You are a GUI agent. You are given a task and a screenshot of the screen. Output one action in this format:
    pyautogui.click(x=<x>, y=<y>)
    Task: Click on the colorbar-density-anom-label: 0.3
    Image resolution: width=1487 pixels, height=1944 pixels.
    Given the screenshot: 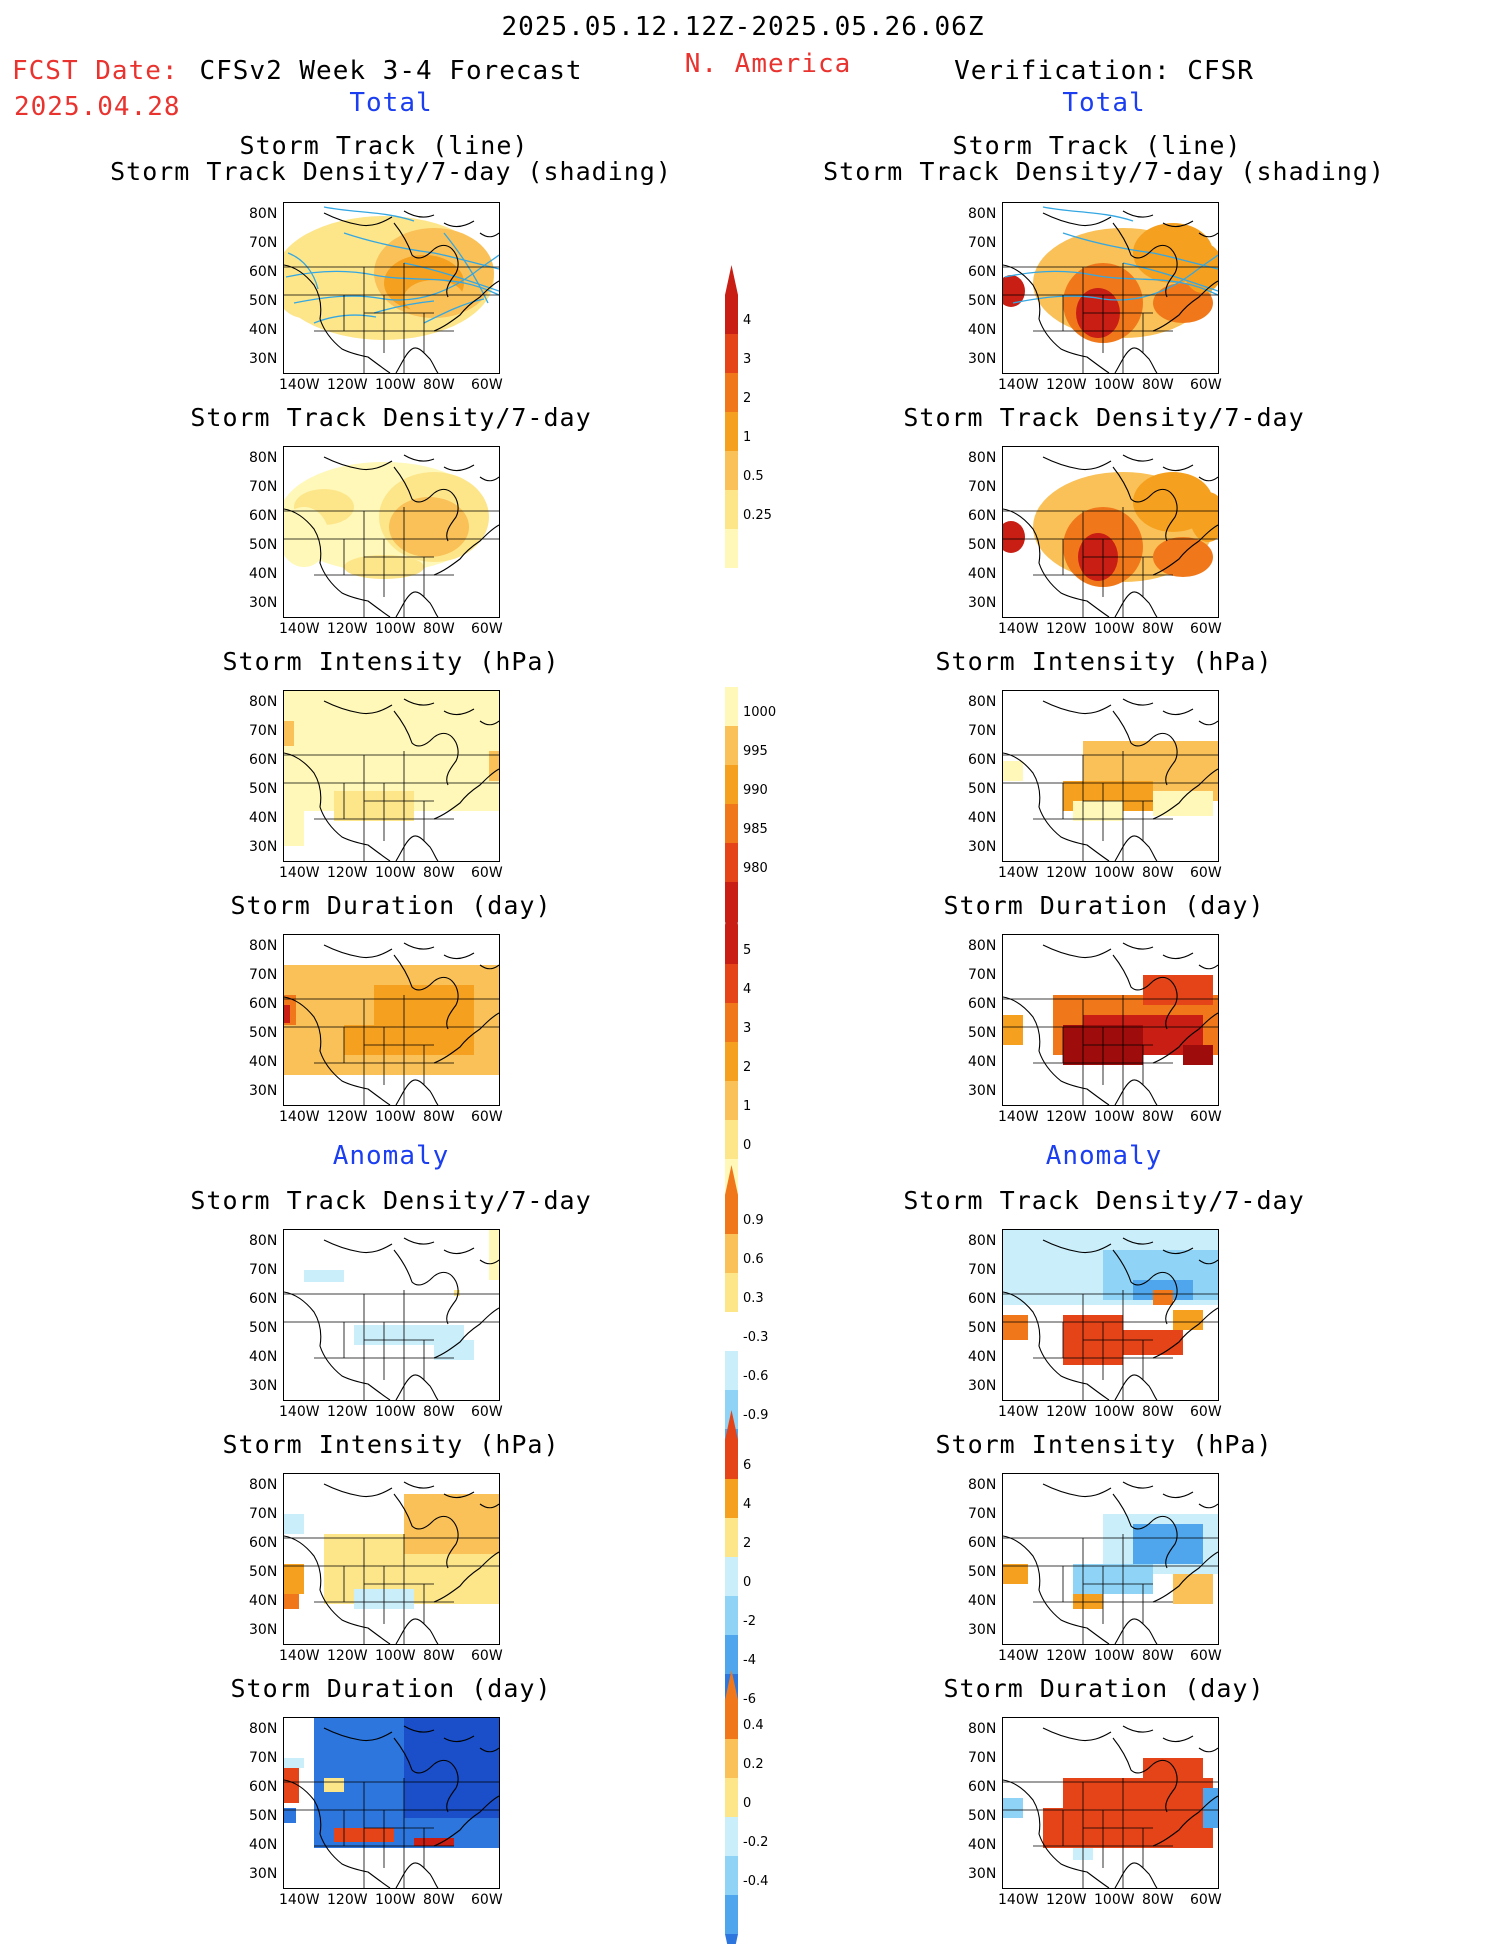 What is the action you would take?
    pyautogui.click(x=753, y=1298)
    